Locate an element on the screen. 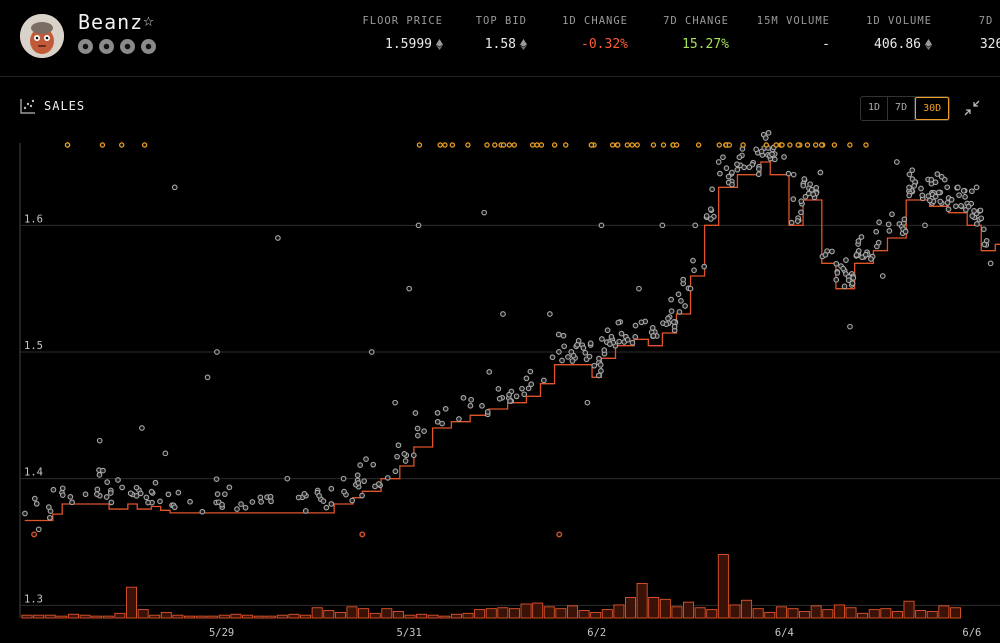 The image size is (1000, 643). stats-icon is located at coordinates (148, 46).